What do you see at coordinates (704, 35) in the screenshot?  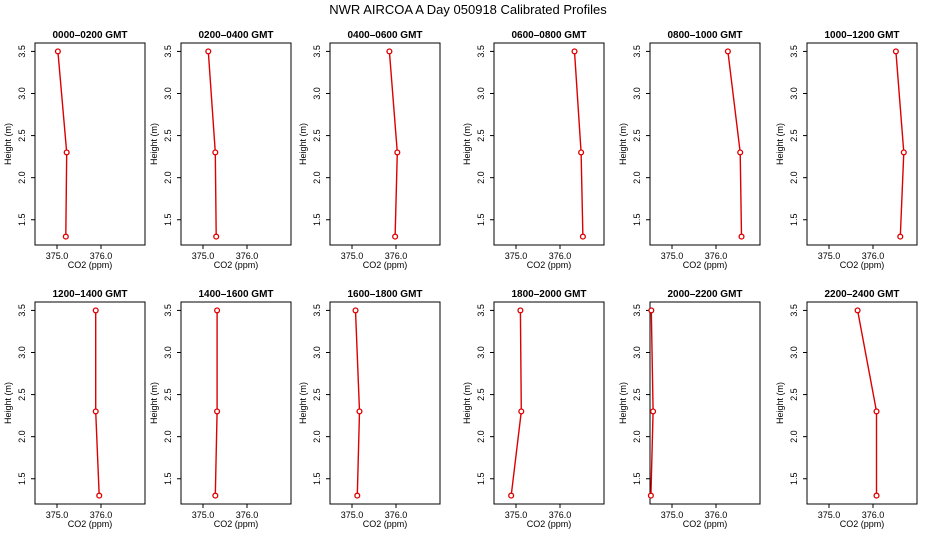 I see `panel-title: 0800–1000 GMT` at bounding box center [704, 35].